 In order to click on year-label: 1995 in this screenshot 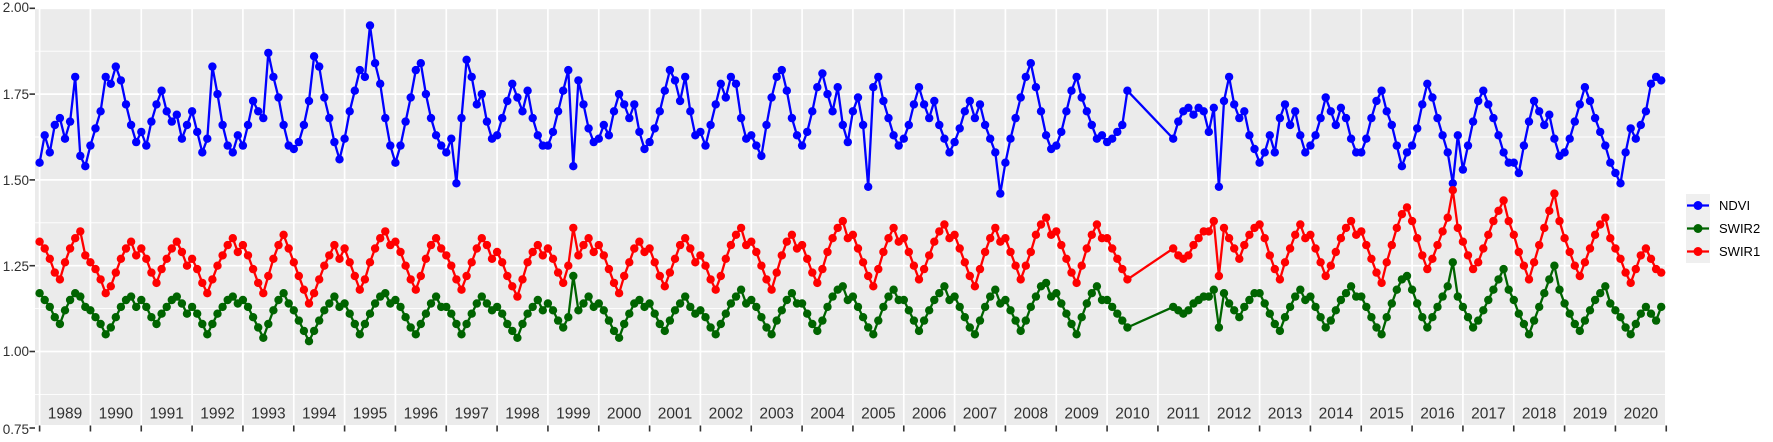, I will do `click(370, 414)`.